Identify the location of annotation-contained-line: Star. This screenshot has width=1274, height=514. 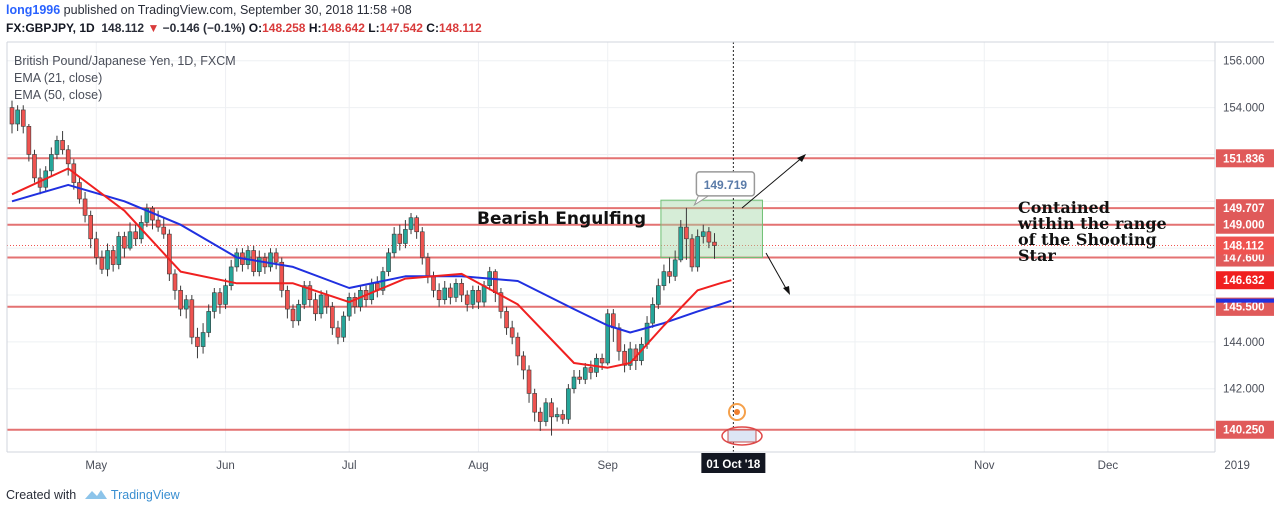
(1037, 255).